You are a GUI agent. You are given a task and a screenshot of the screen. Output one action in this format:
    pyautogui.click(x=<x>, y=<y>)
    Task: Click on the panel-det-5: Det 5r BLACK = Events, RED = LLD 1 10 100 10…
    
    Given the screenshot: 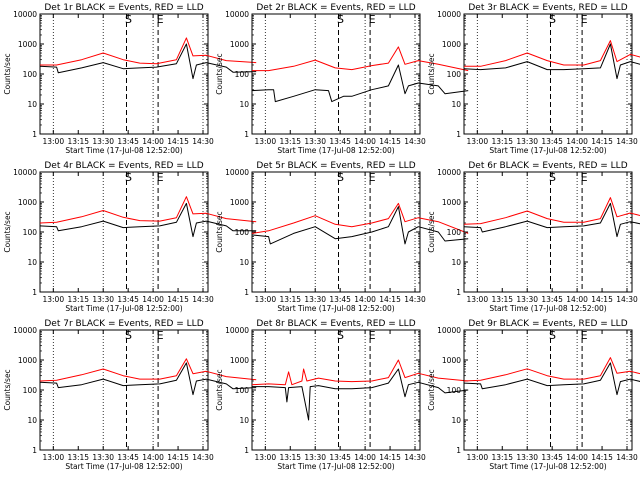 What is the action you would take?
    pyautogui.click(x=342, y=237)
    